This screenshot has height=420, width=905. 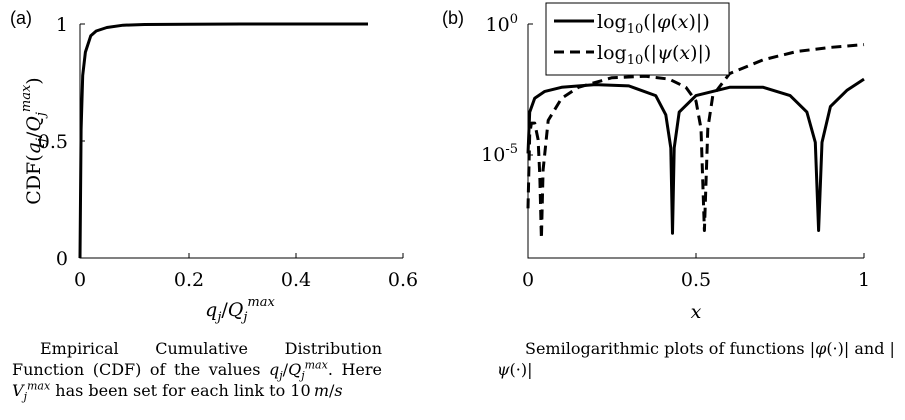 What do you see at coordinates (53, 142) in the screenshot?
I see `panel-a-ytick-1: 0.5` at bounding box center [53, 142].